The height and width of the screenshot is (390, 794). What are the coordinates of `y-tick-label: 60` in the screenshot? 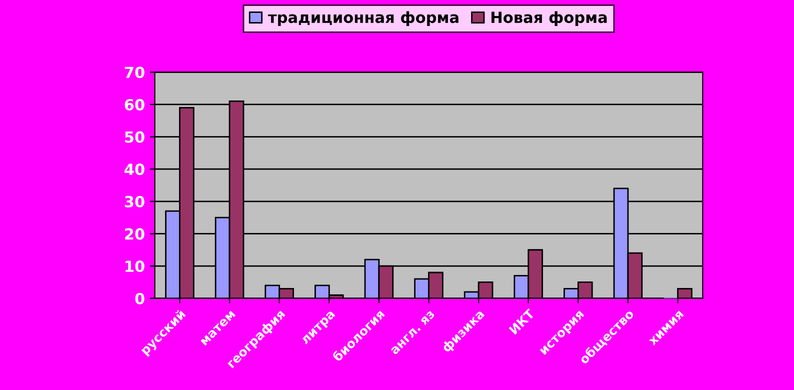 It's located at (134, 104).